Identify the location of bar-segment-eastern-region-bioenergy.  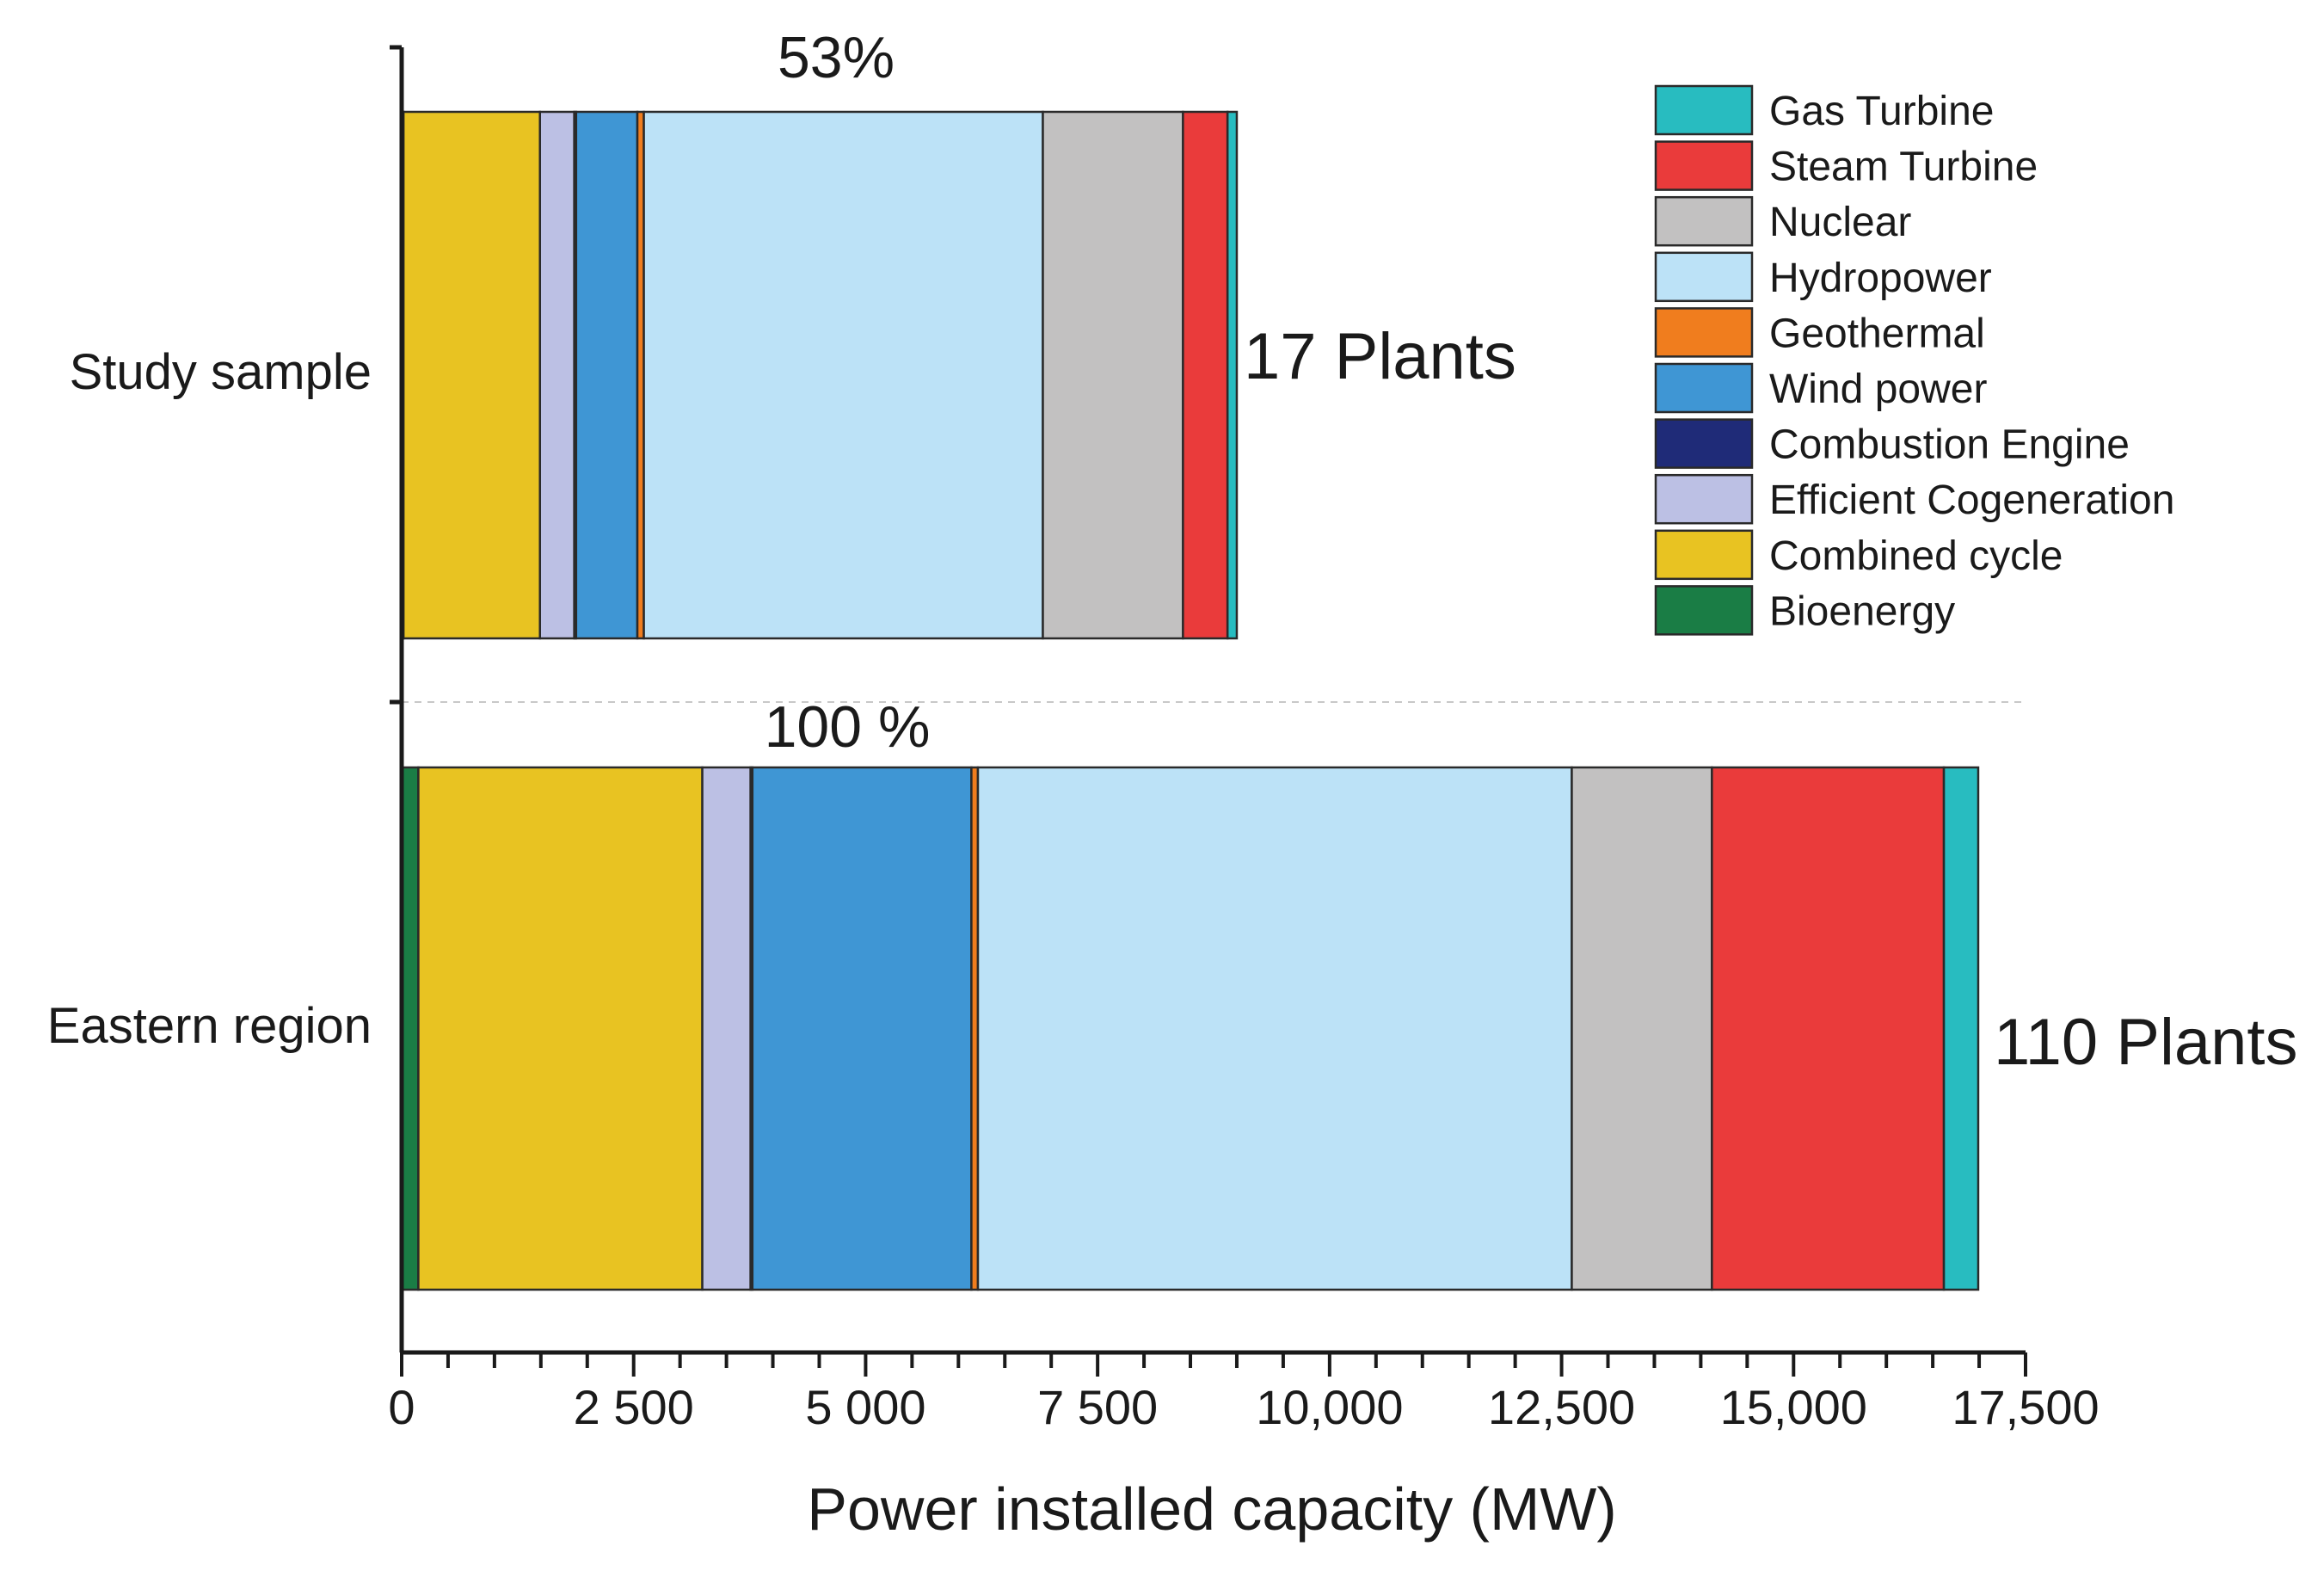
(410, 1028).